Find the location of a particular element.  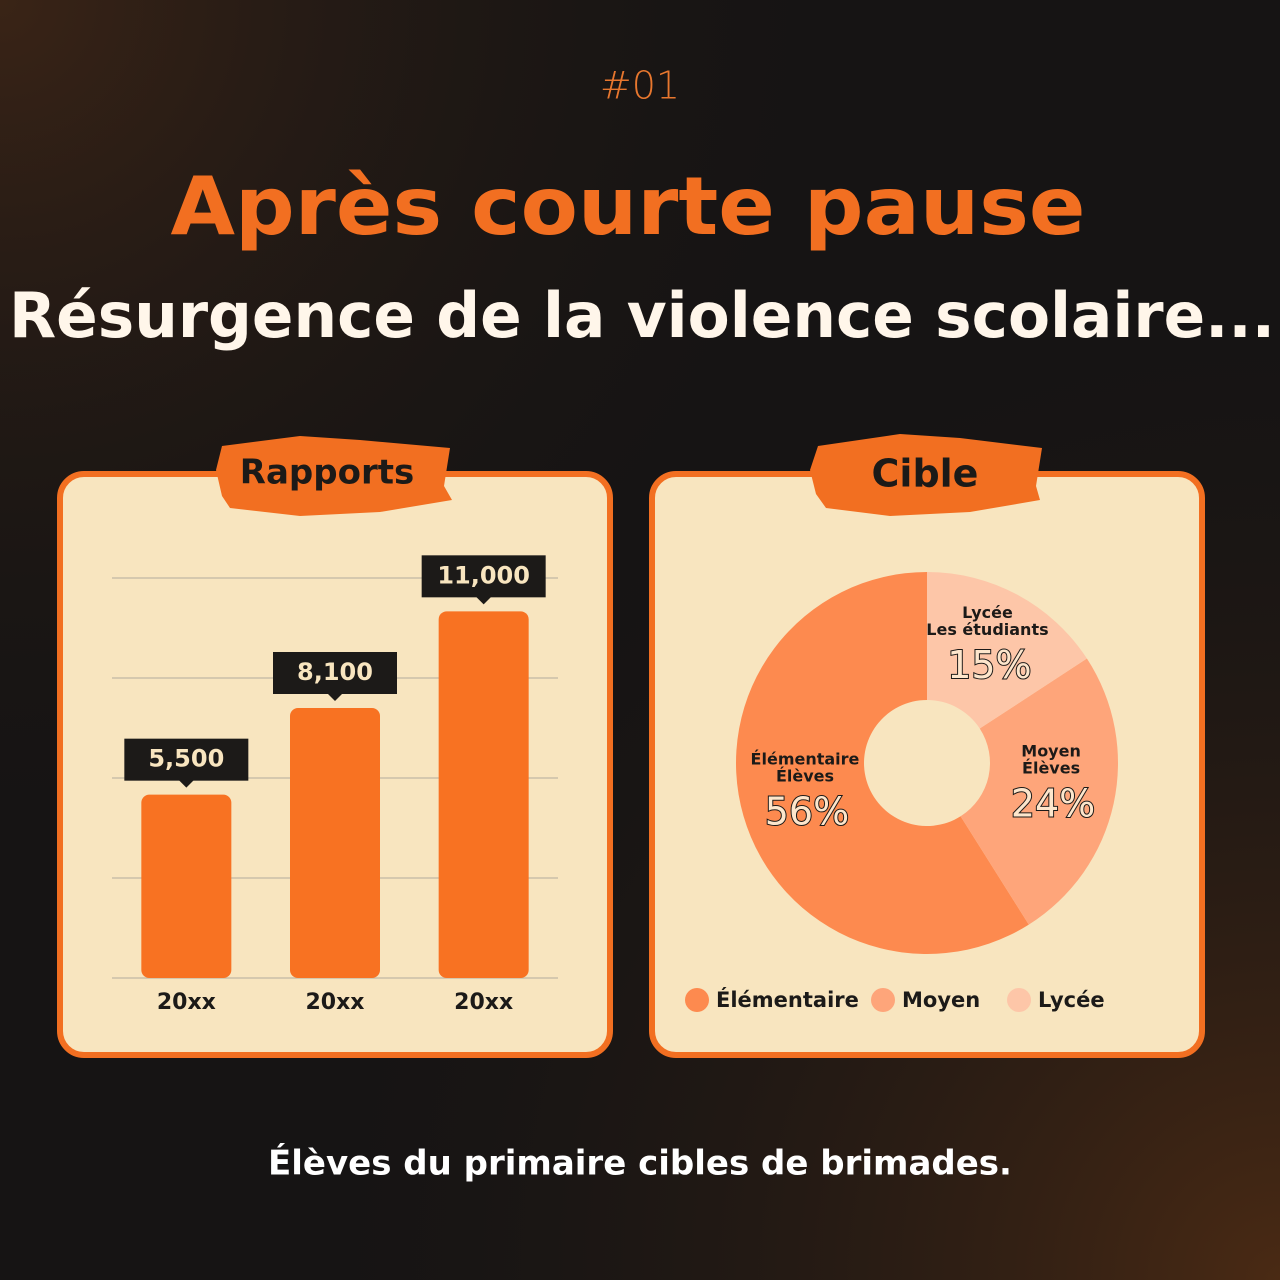

value-label: 56% is located at coordinates (807, 812).